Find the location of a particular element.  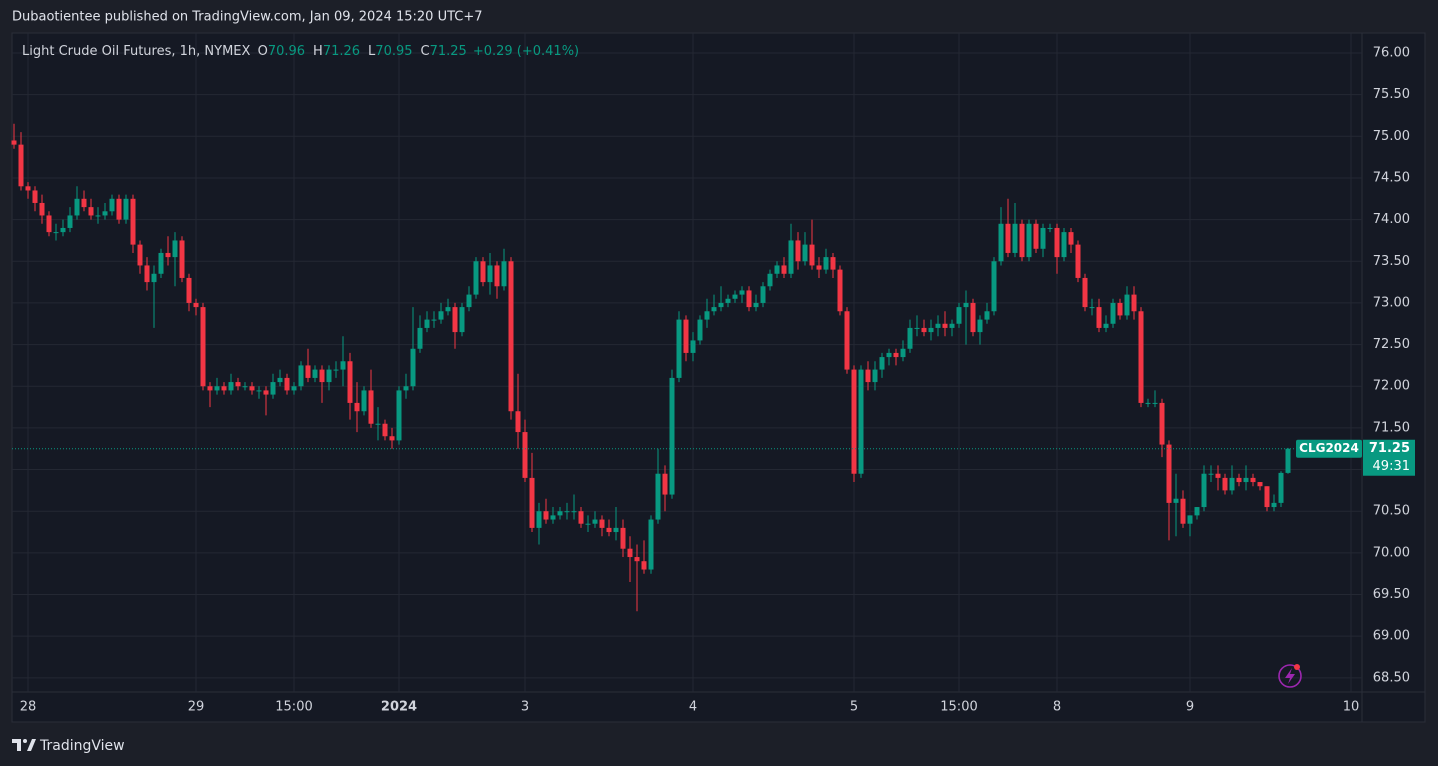

symbol-tag is located at coordinates (1329, 448).